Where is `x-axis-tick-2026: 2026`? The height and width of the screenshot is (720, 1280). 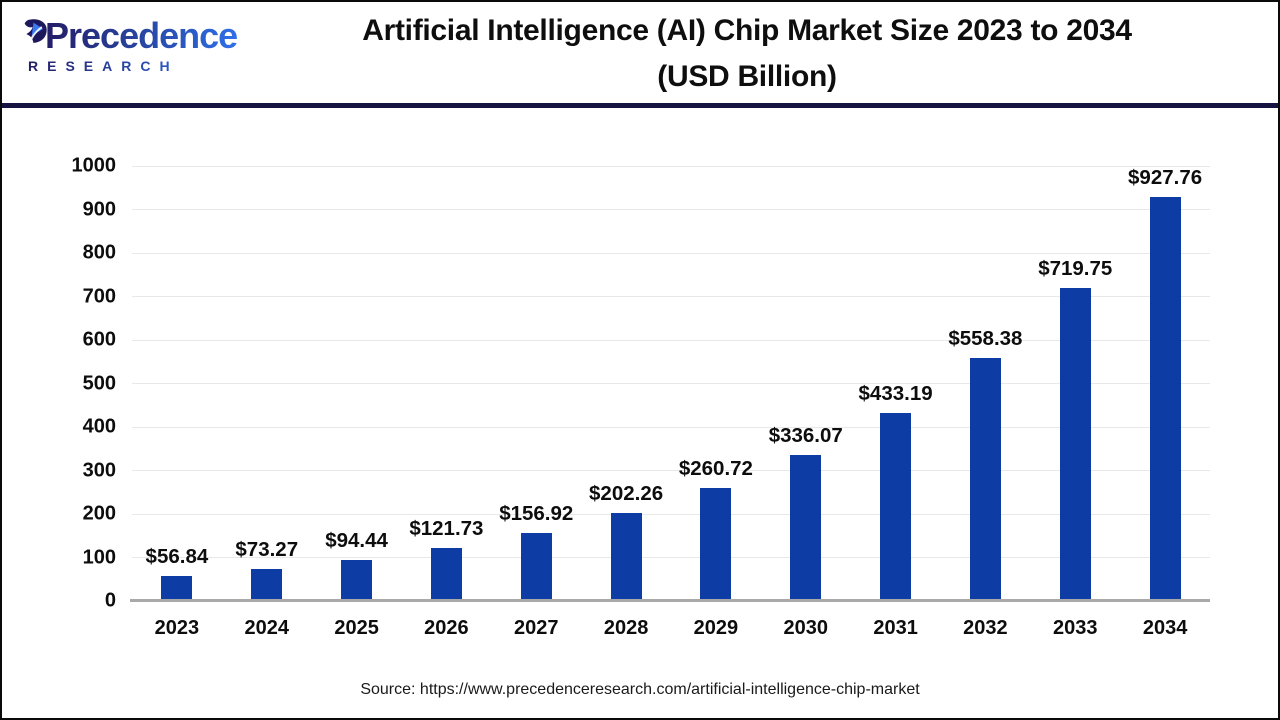
x-axis-tick-2026: 2026 is located at coordinates (446, 628).